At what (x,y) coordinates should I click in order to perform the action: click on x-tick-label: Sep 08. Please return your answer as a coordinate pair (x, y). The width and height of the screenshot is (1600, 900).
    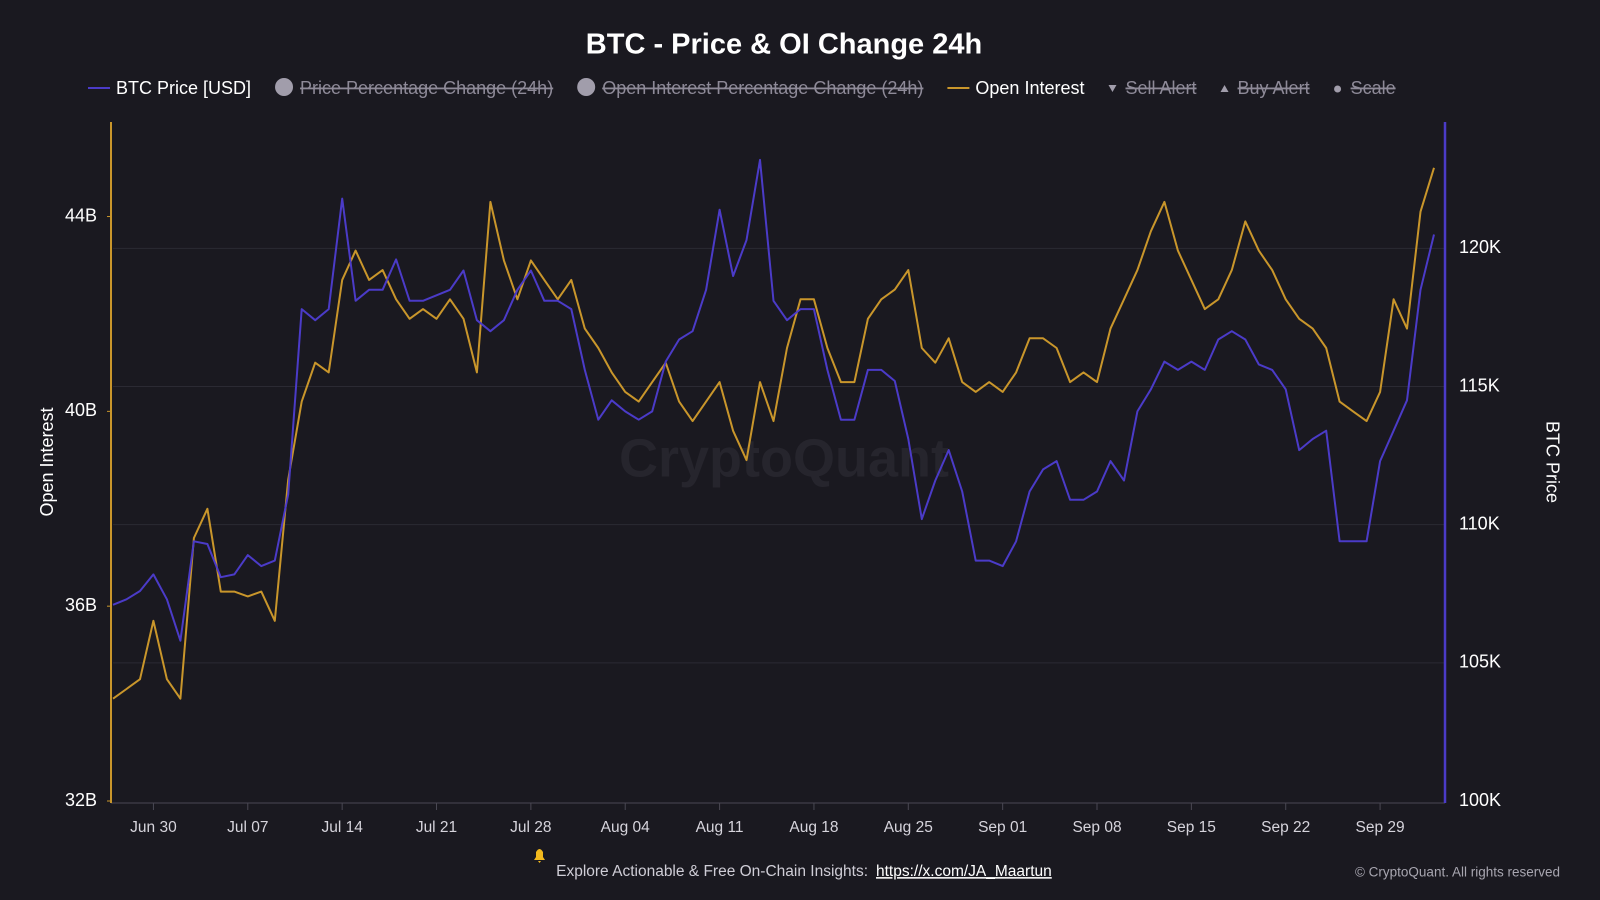
    Looking at the image, I should click on (1096, 827).